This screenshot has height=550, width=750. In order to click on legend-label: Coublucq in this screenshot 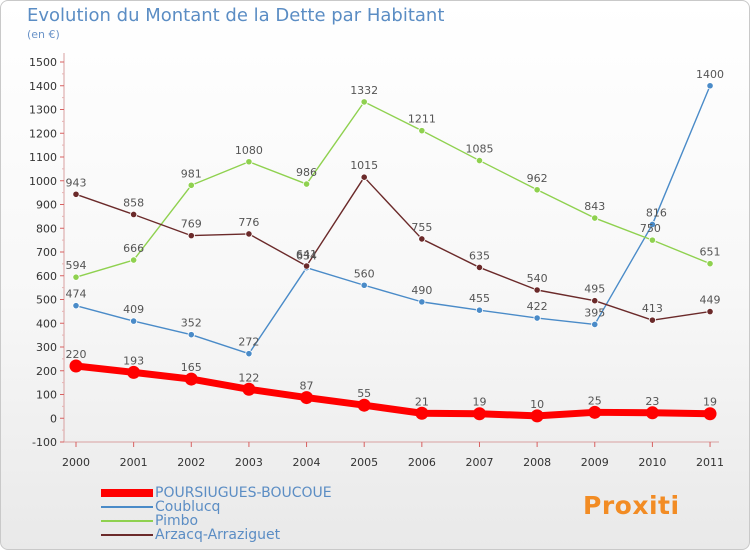, I will do `click(188, 507)`.